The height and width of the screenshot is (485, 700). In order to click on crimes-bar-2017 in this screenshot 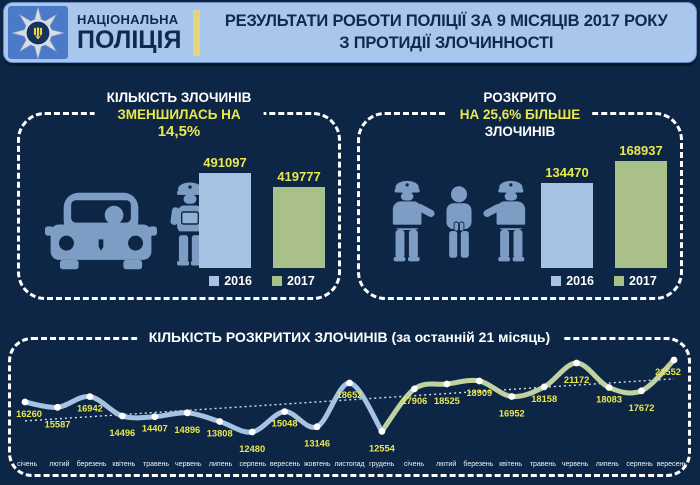, I will do `click(299, 227)`.